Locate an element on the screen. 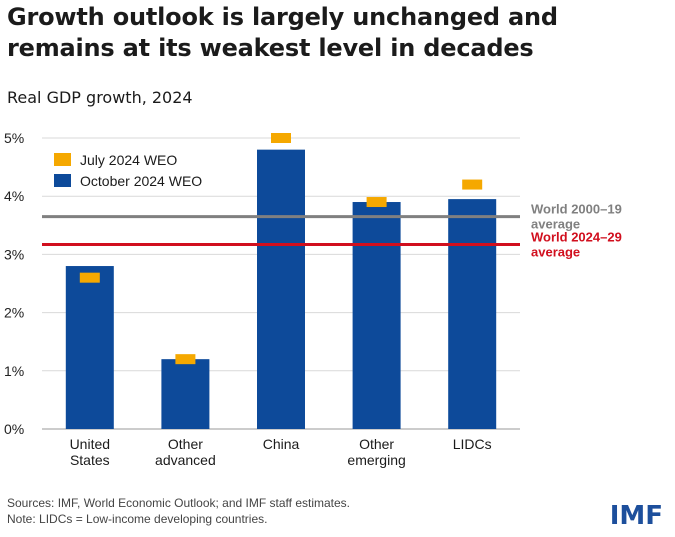  title-line-1: Growth outlook is largely unchanged and is located at coordinates (282, 17).